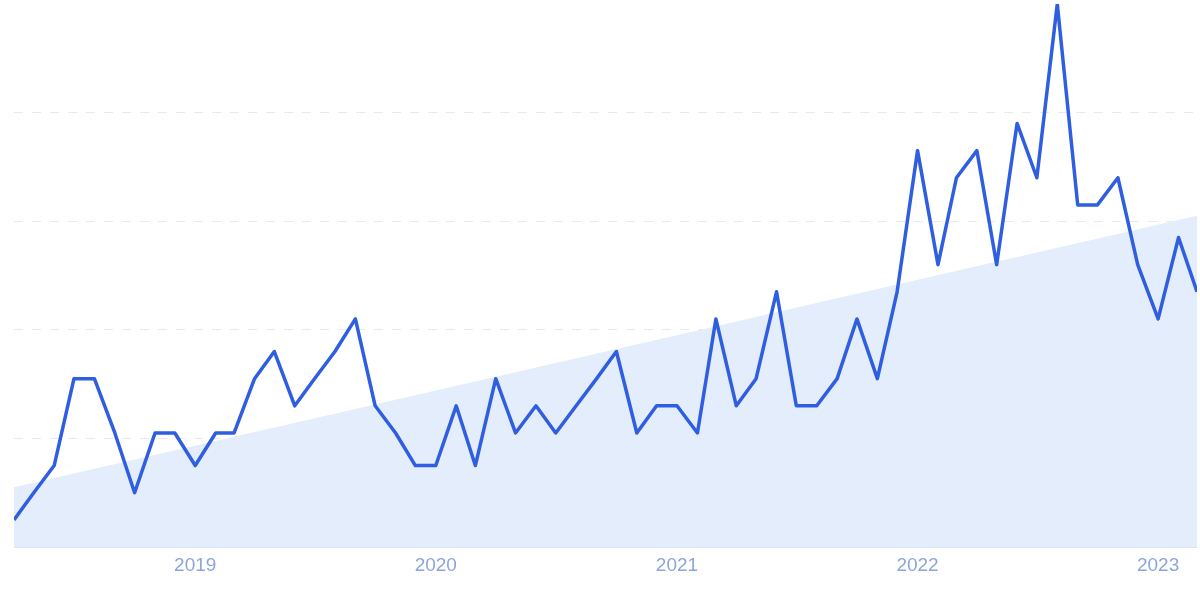 This screenshot has height=599, width=1200. What do you see at coordinates (435, 564) in the screenshot?
I see `x-tick-label: 2020` at bounding box center [435, 564].